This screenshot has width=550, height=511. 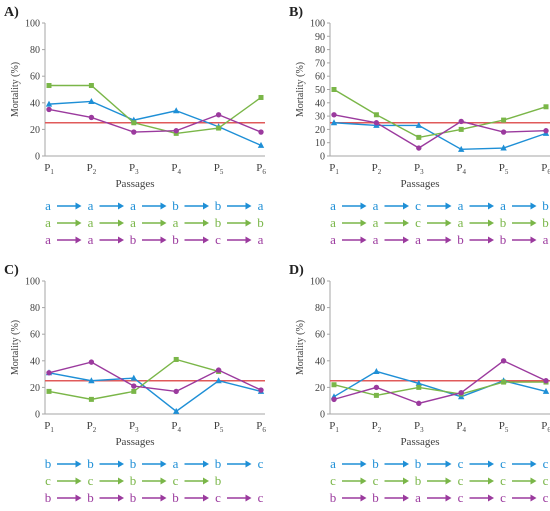 I want to click on x-tick-sub: 4, so click(x=180, y=430).